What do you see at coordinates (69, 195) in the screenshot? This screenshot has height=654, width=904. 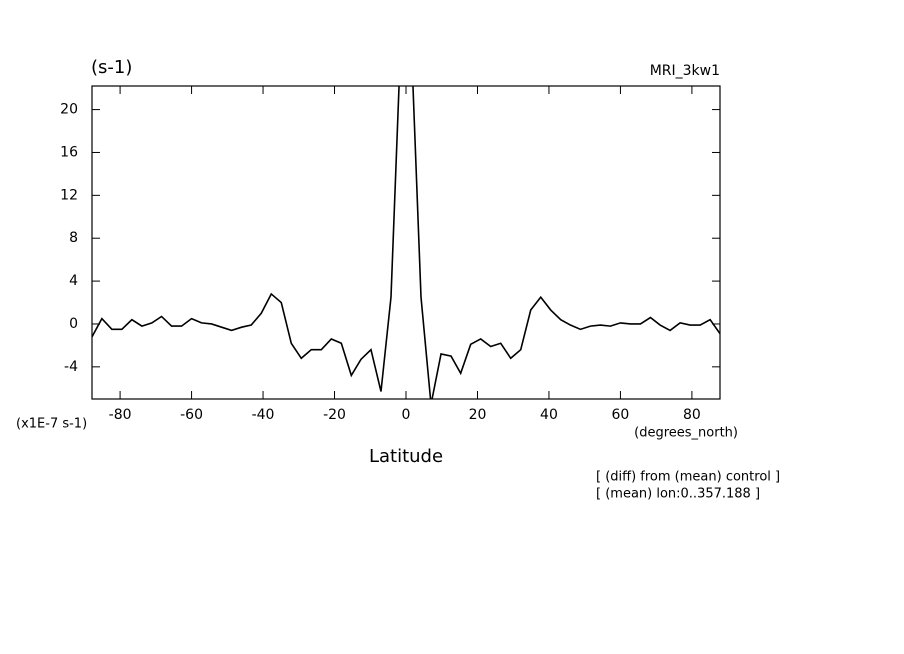 I see `y-tick-label: 12` at bounding box center [69, 195].